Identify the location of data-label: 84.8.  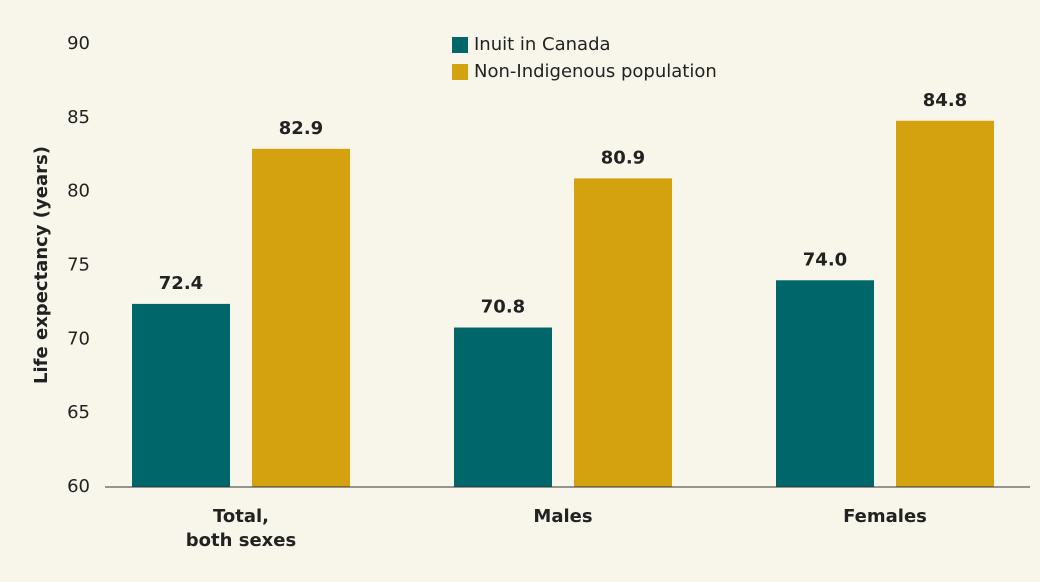
(945, 100).